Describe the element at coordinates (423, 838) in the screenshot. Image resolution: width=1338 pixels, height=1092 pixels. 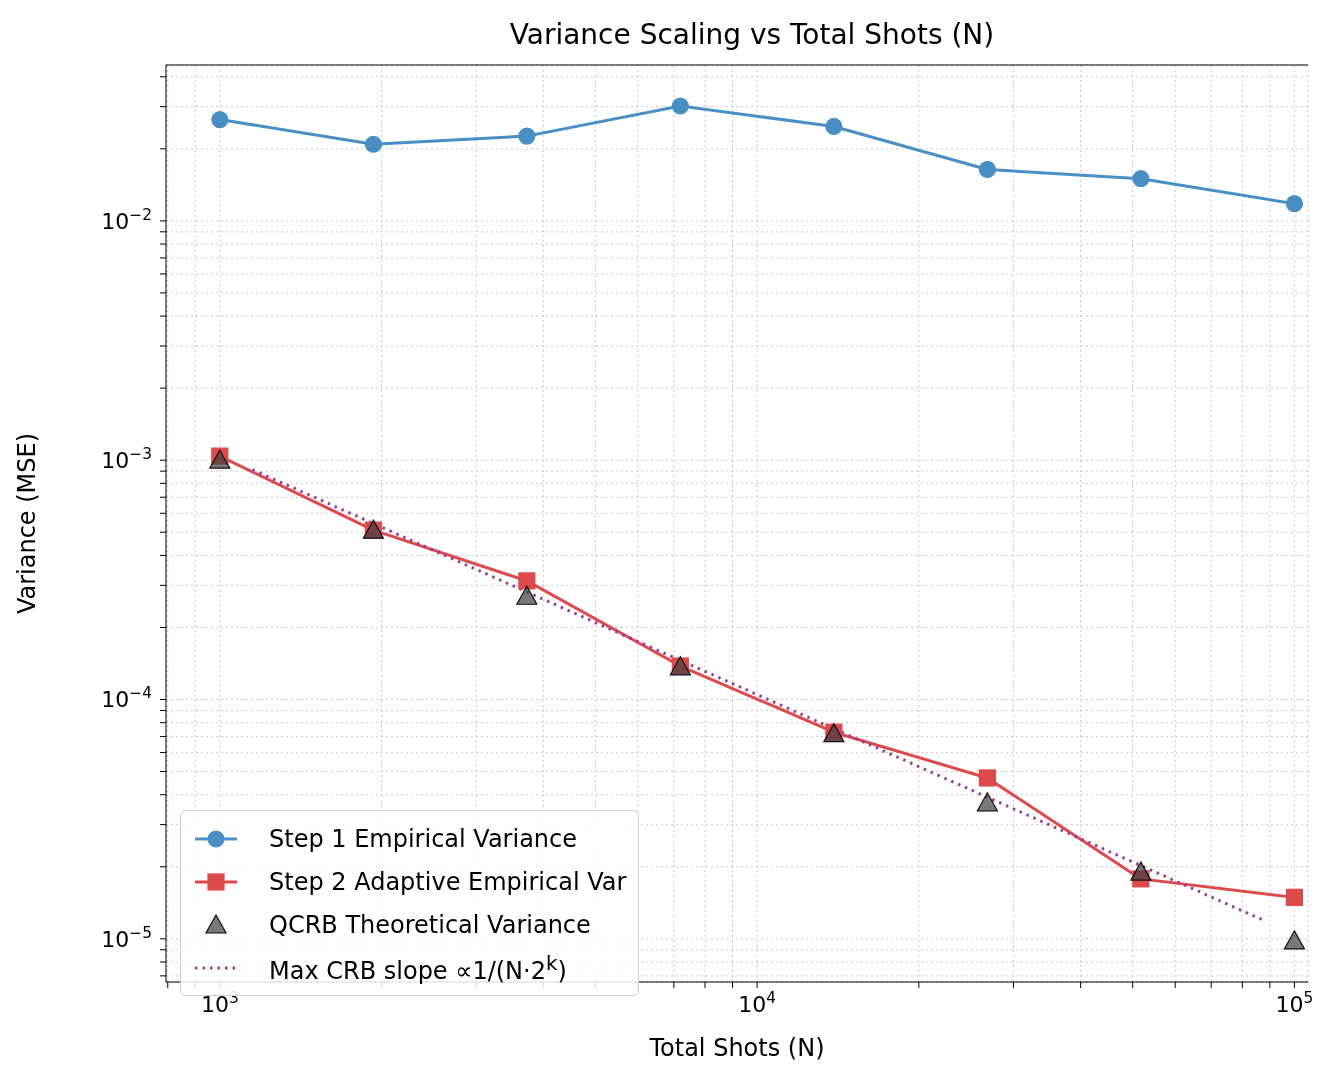
I see `legend-label: Step 1 Empirical Variance` at that location.